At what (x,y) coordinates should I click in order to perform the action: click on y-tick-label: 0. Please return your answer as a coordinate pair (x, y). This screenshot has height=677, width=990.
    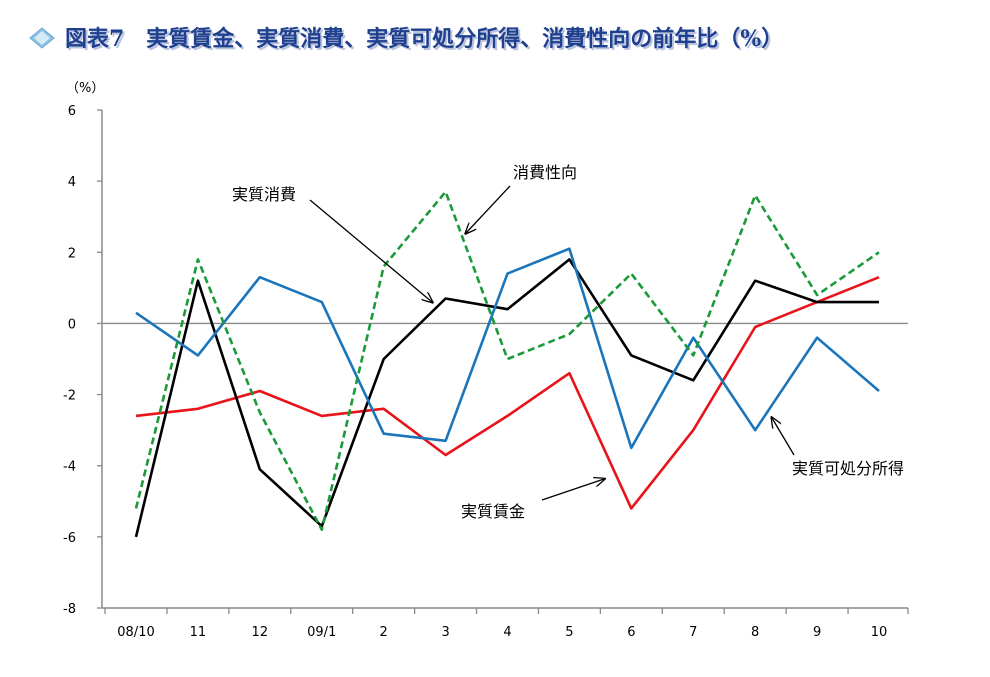
    Looking at the image, I should click on (72, 324).